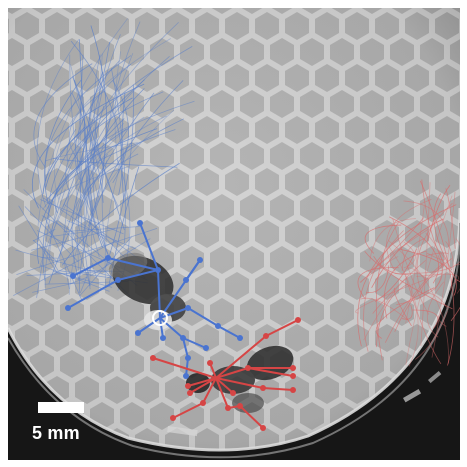  What do you see at coordinates (61, 407) in the screenshot?
I see `scale-bar` at bounding box center [61, 407].